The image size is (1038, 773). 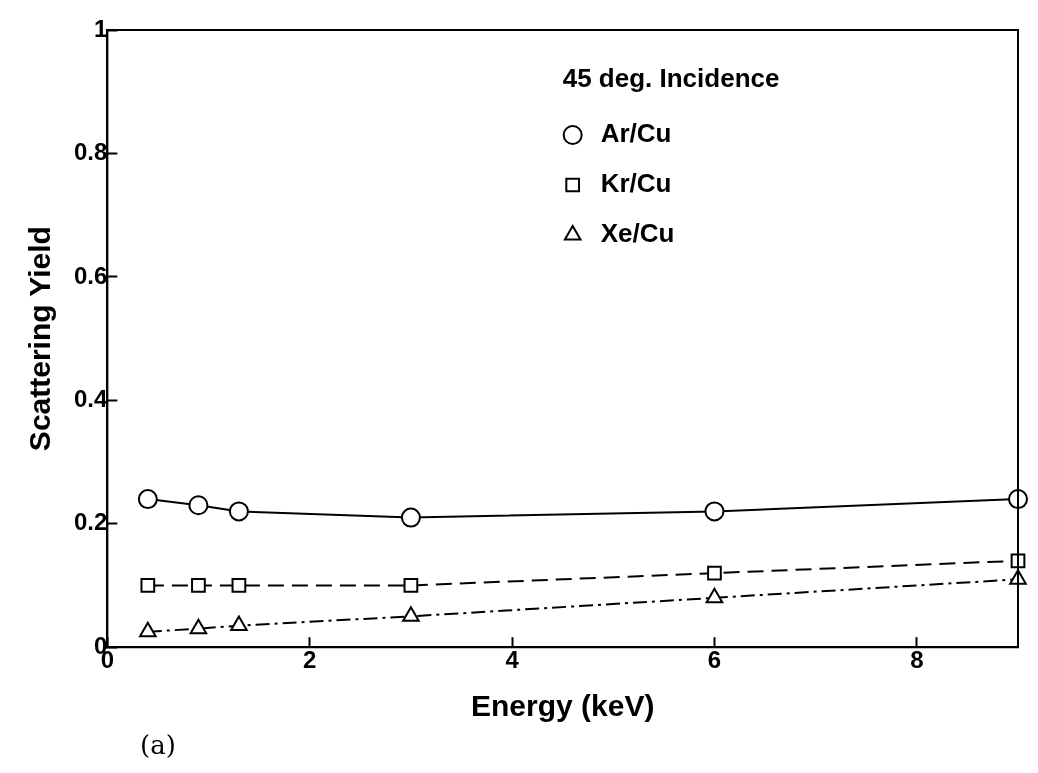 I want to click on y-tick-label: 0.6, so click(x=90, y=275).